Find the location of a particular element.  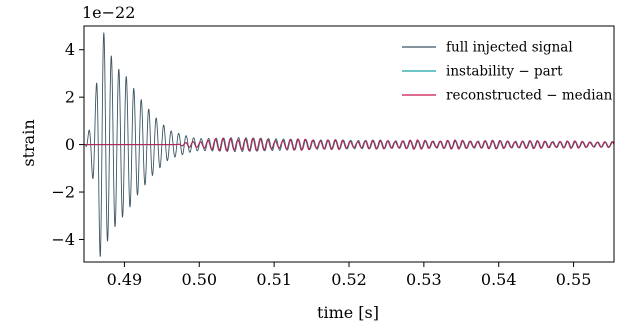

x-tick-label: 0.55 is located at coordinates (574, 279).